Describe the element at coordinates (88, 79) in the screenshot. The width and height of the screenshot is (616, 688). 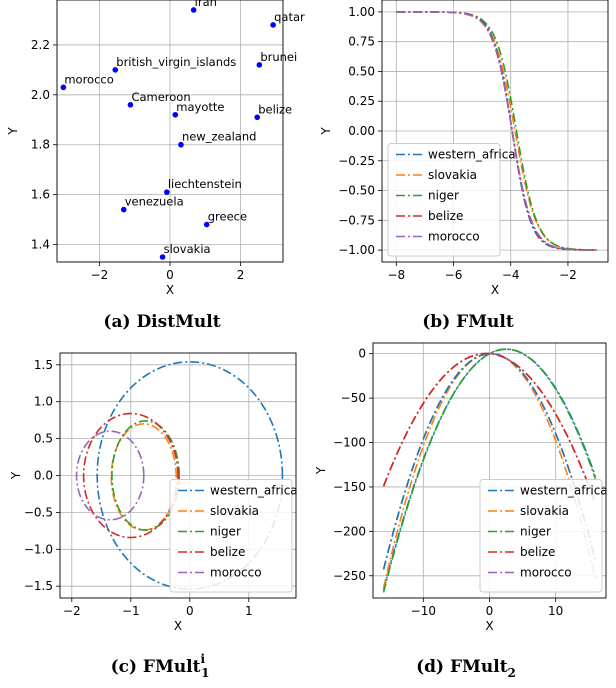
I see `point-label-morocco: morocco` at that location.